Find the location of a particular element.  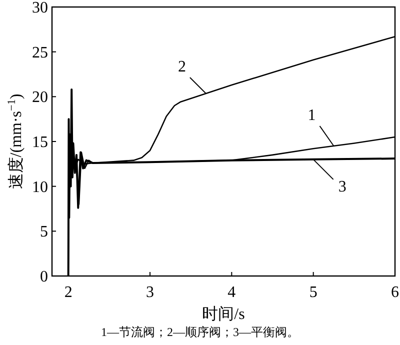

x-tick-label: 3 is located at coordinates (150, 292).